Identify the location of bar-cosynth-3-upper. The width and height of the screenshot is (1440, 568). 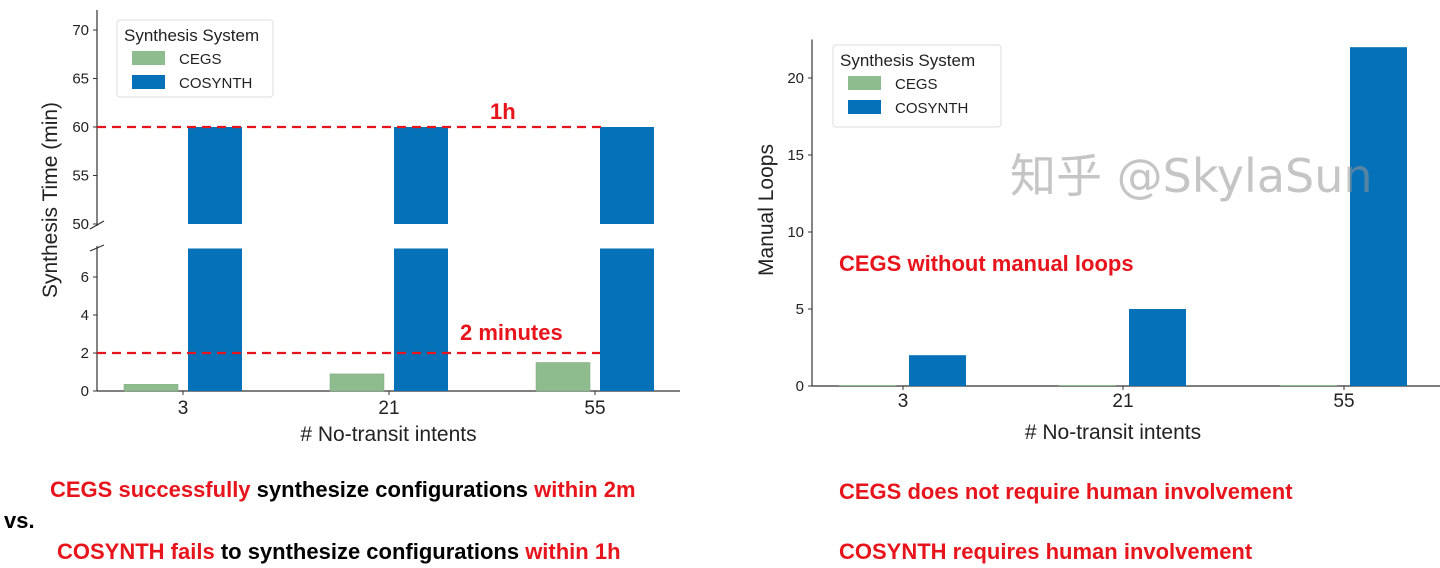
(215, 175).